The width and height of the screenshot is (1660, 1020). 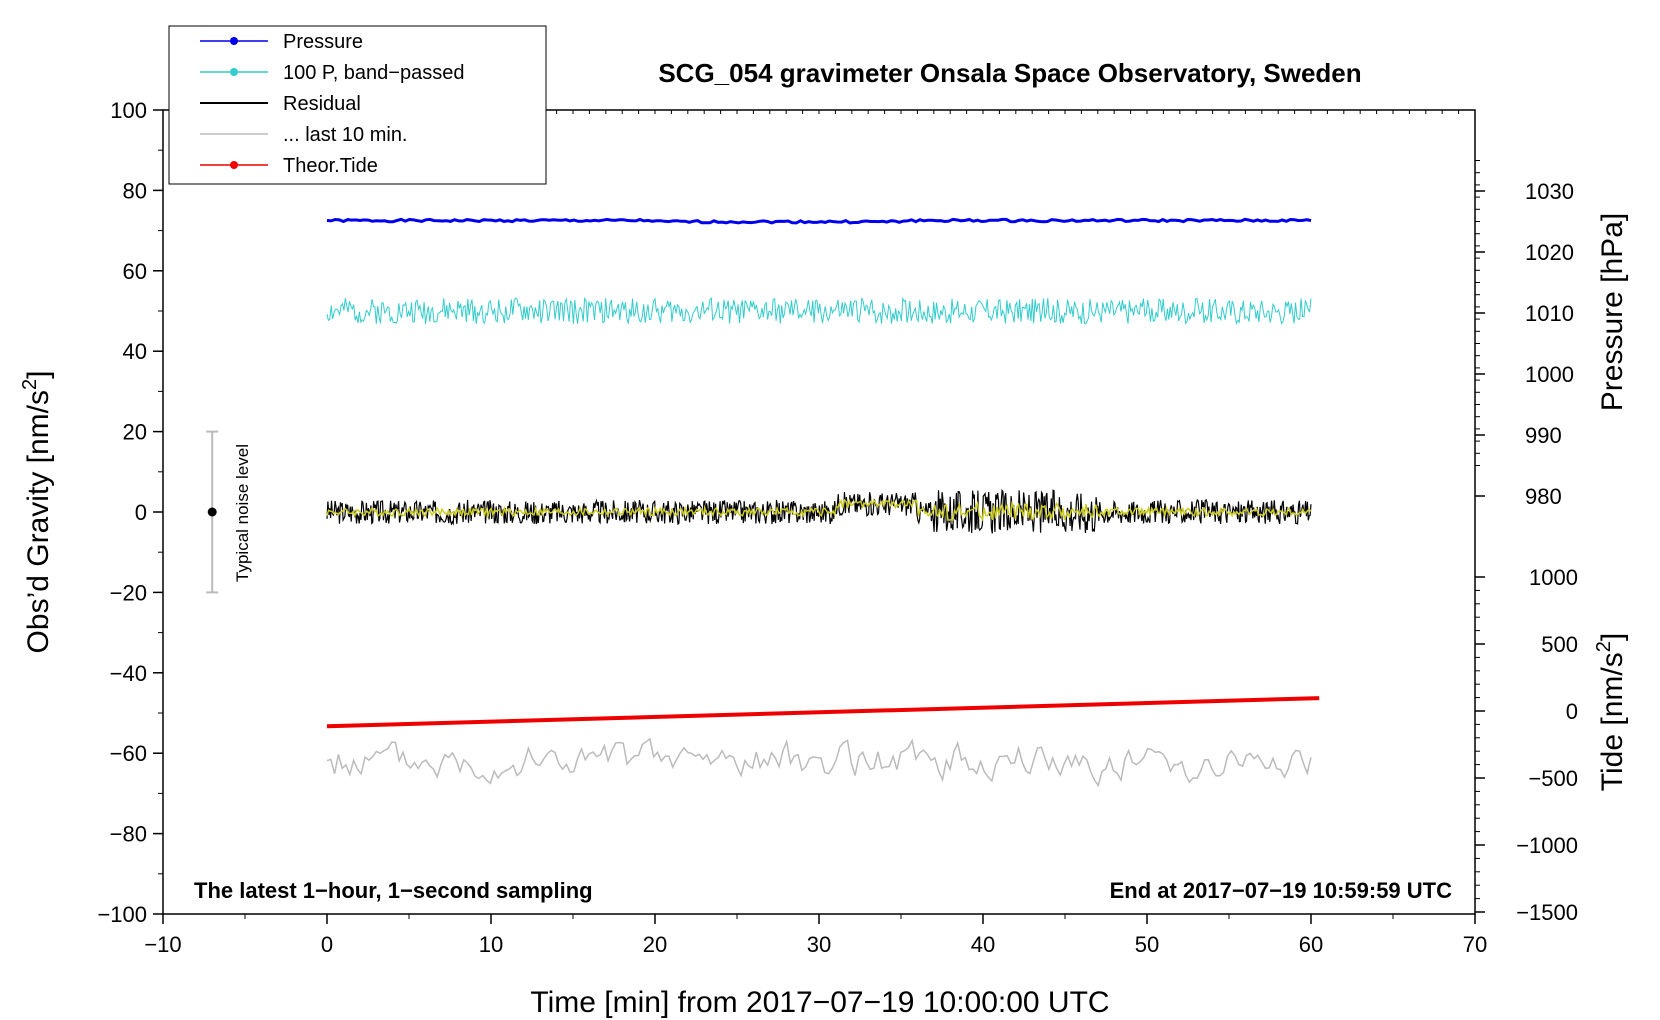 What do you see at coordinates (819, 311) in the screenshot?
I see `series-line-100-p-band-passed` at bounding box center [819, 311].